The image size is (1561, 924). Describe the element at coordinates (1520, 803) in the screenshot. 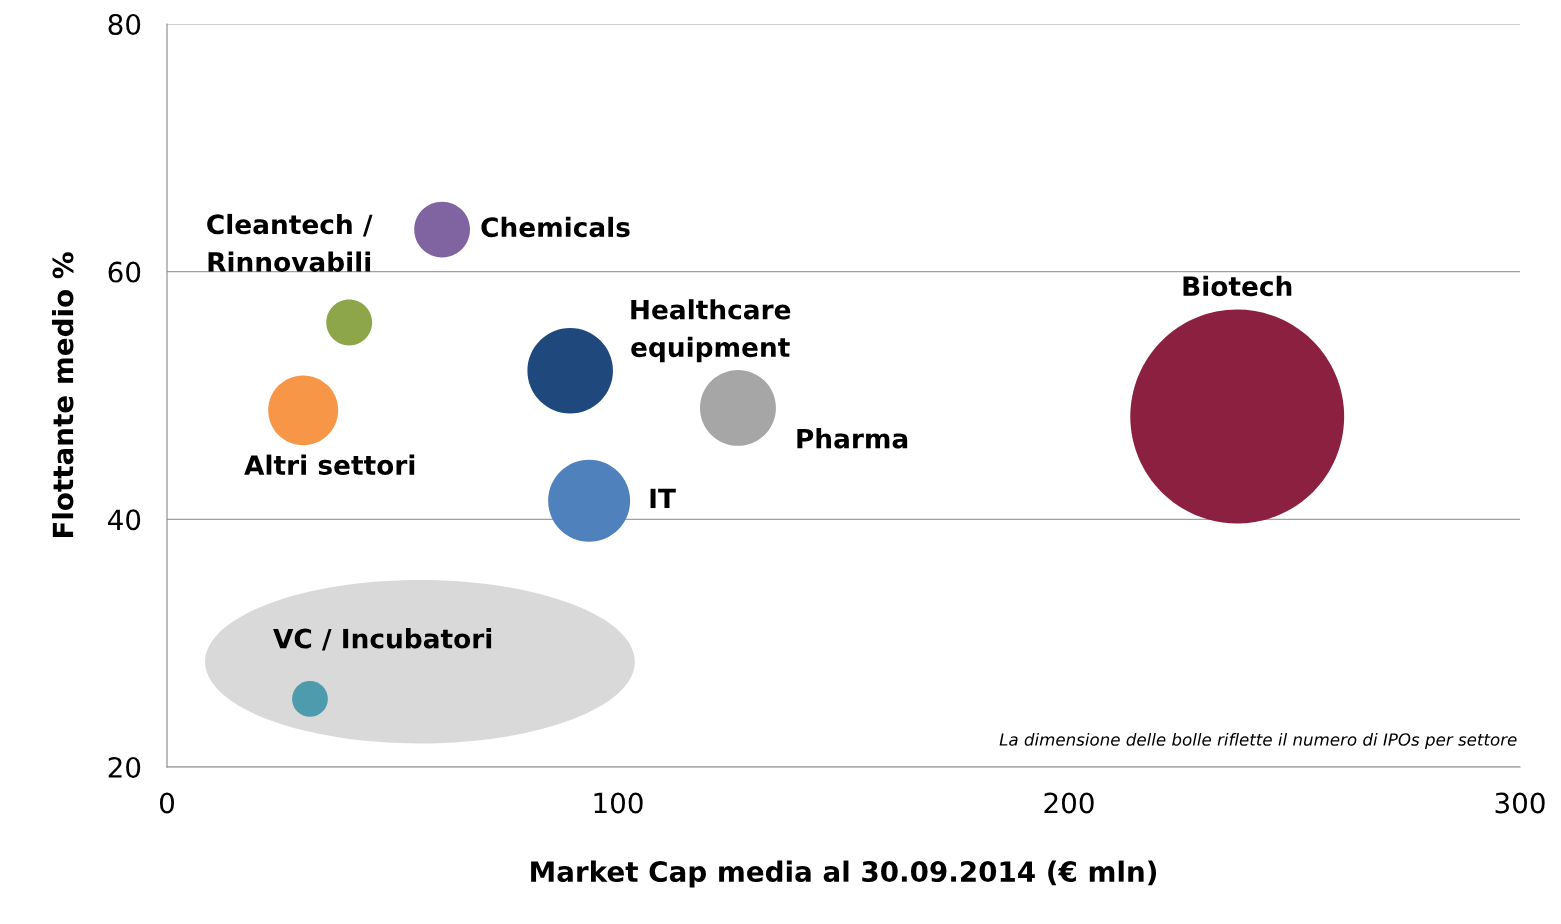

I see `x-tick-label: 300` at that location.